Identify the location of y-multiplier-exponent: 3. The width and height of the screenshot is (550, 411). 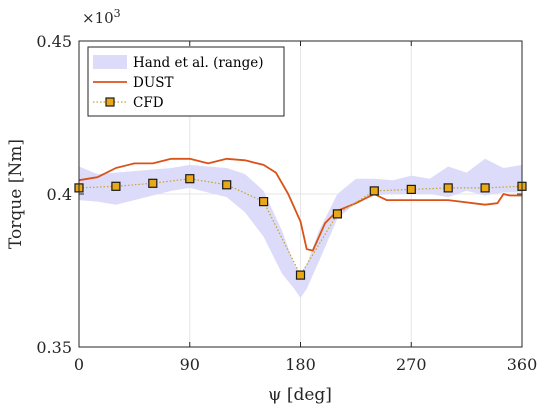
(117, 13).